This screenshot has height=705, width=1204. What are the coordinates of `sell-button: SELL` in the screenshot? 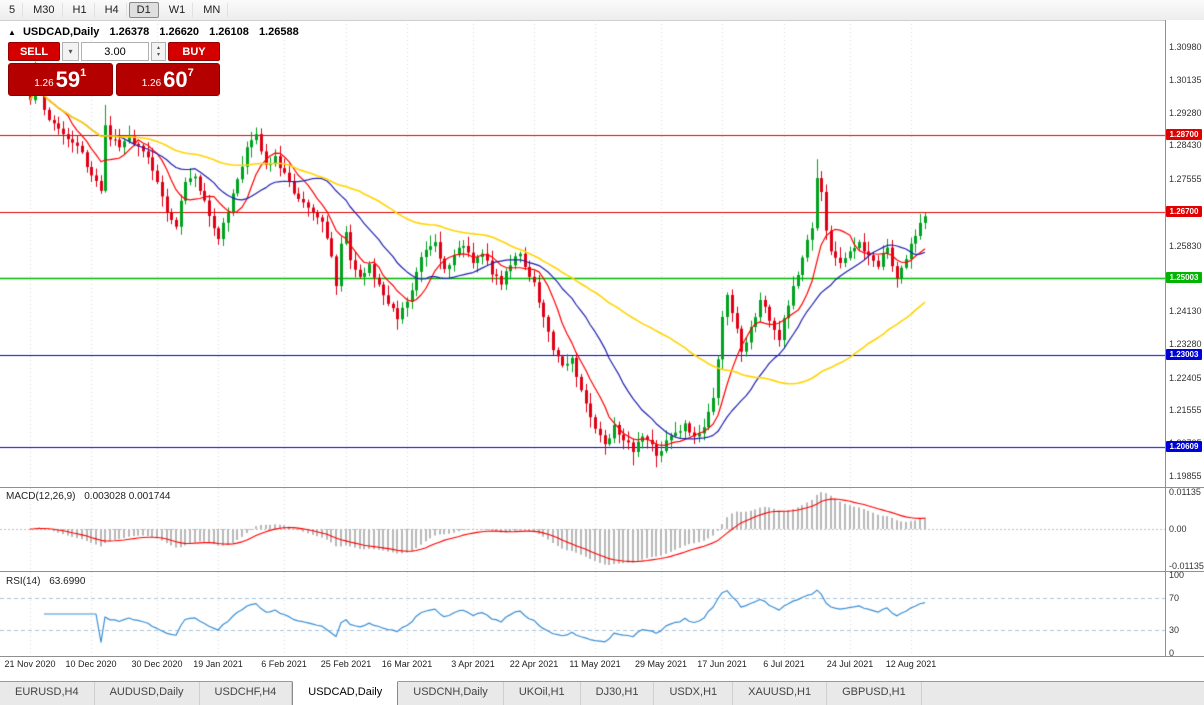 It's located at (34, 51).